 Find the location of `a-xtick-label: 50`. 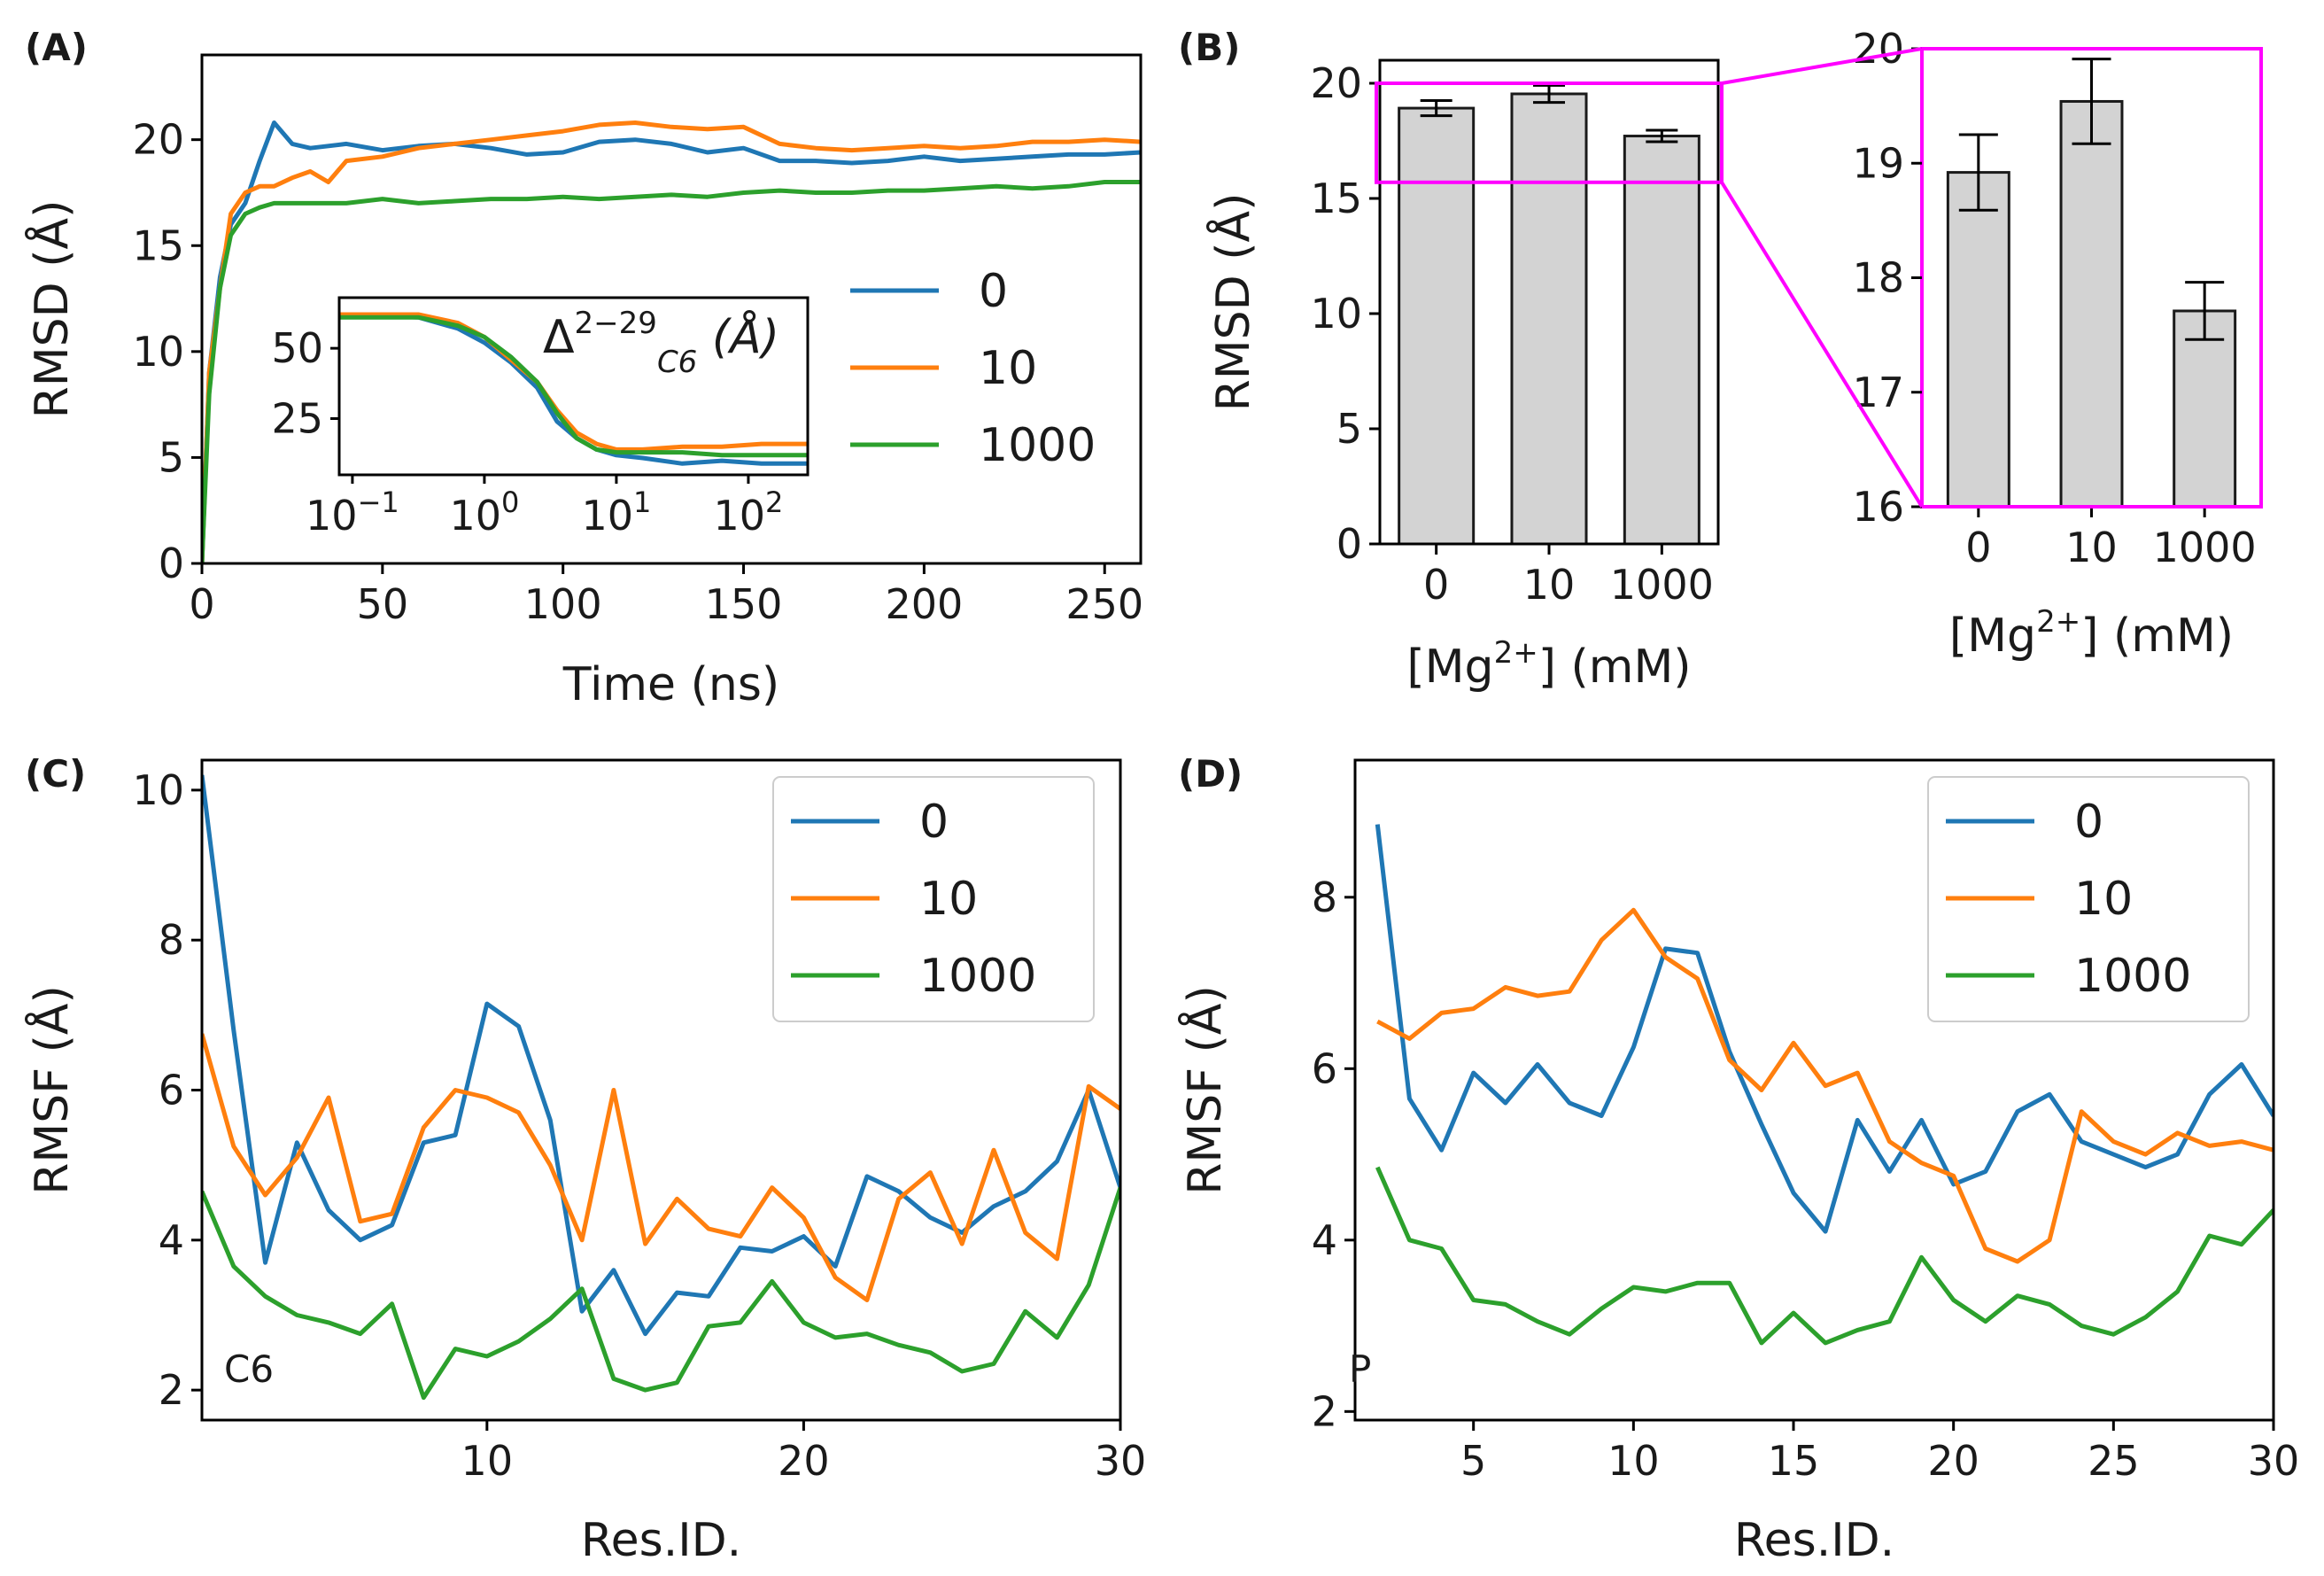

a-xtick-label: 50 is located at coordinates (383, 604).